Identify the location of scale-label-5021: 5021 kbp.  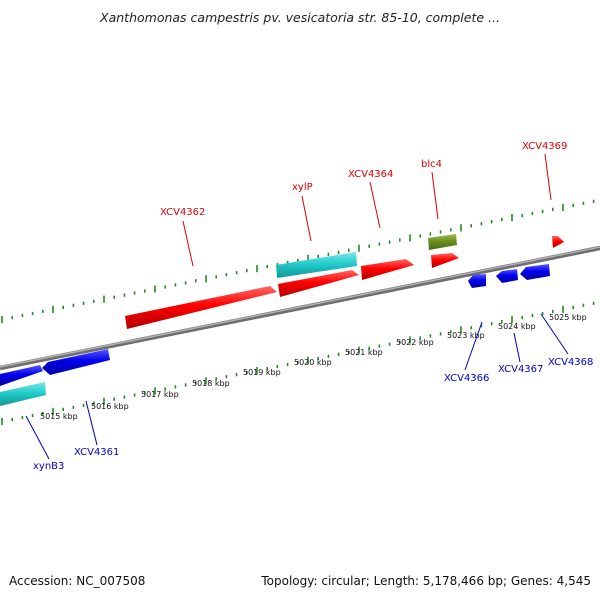
(364, 352).